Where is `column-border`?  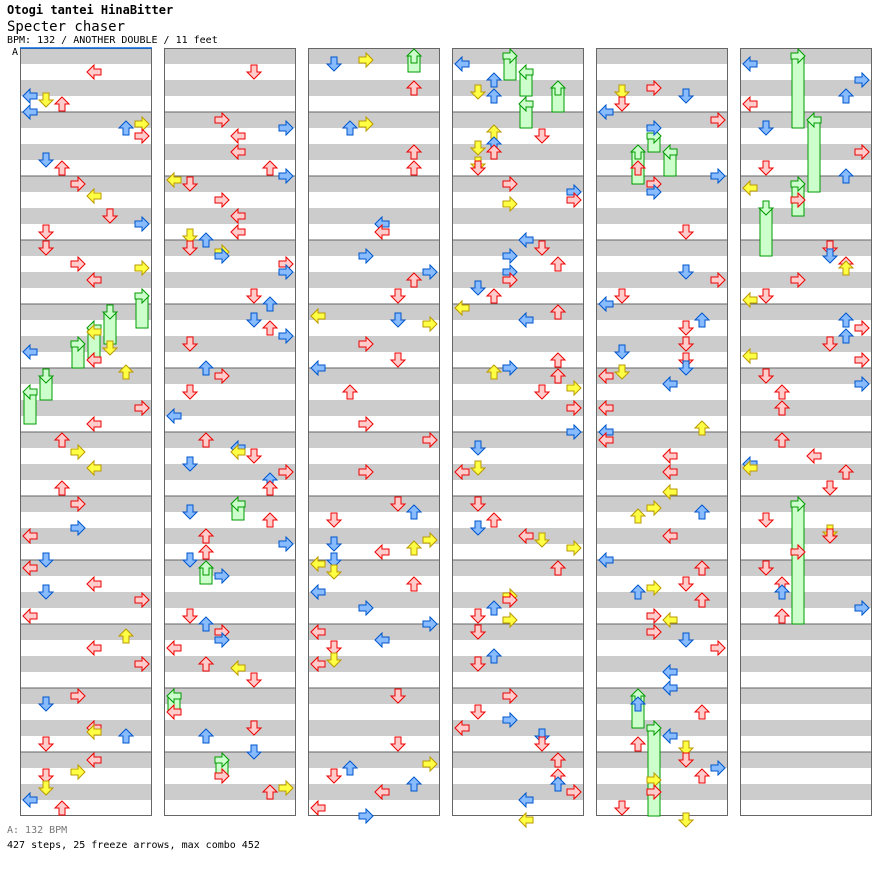 column-border is located at coordinates (806, 432).